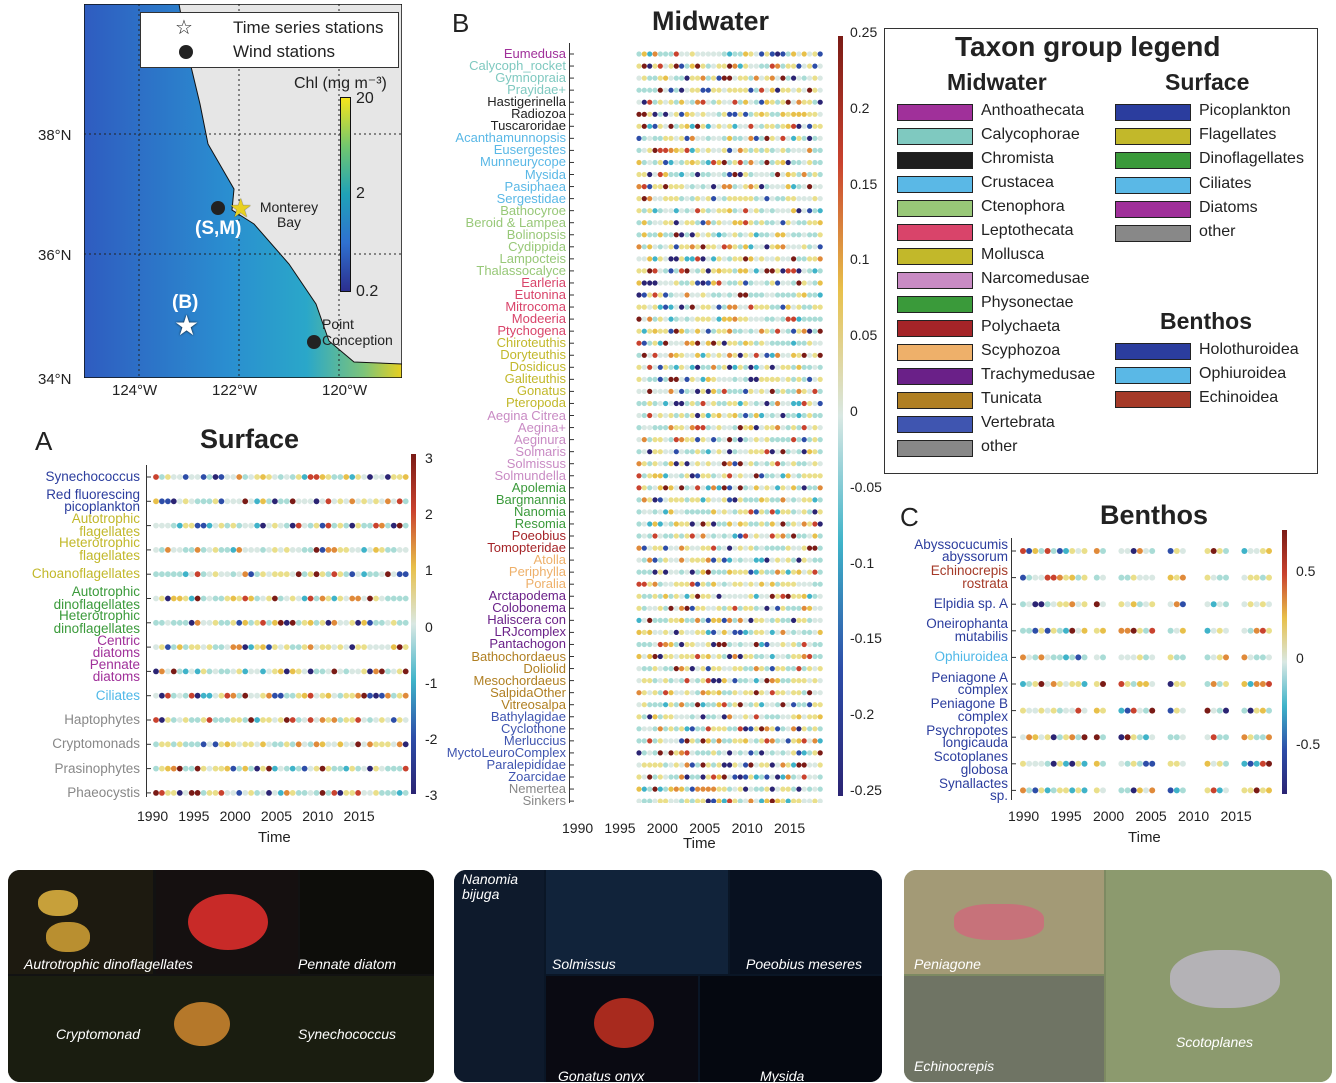 This screenshot has height=1083, width=1336. I want to click on caption-echinocrepis: Echinocrepis, so click(954, 1066).